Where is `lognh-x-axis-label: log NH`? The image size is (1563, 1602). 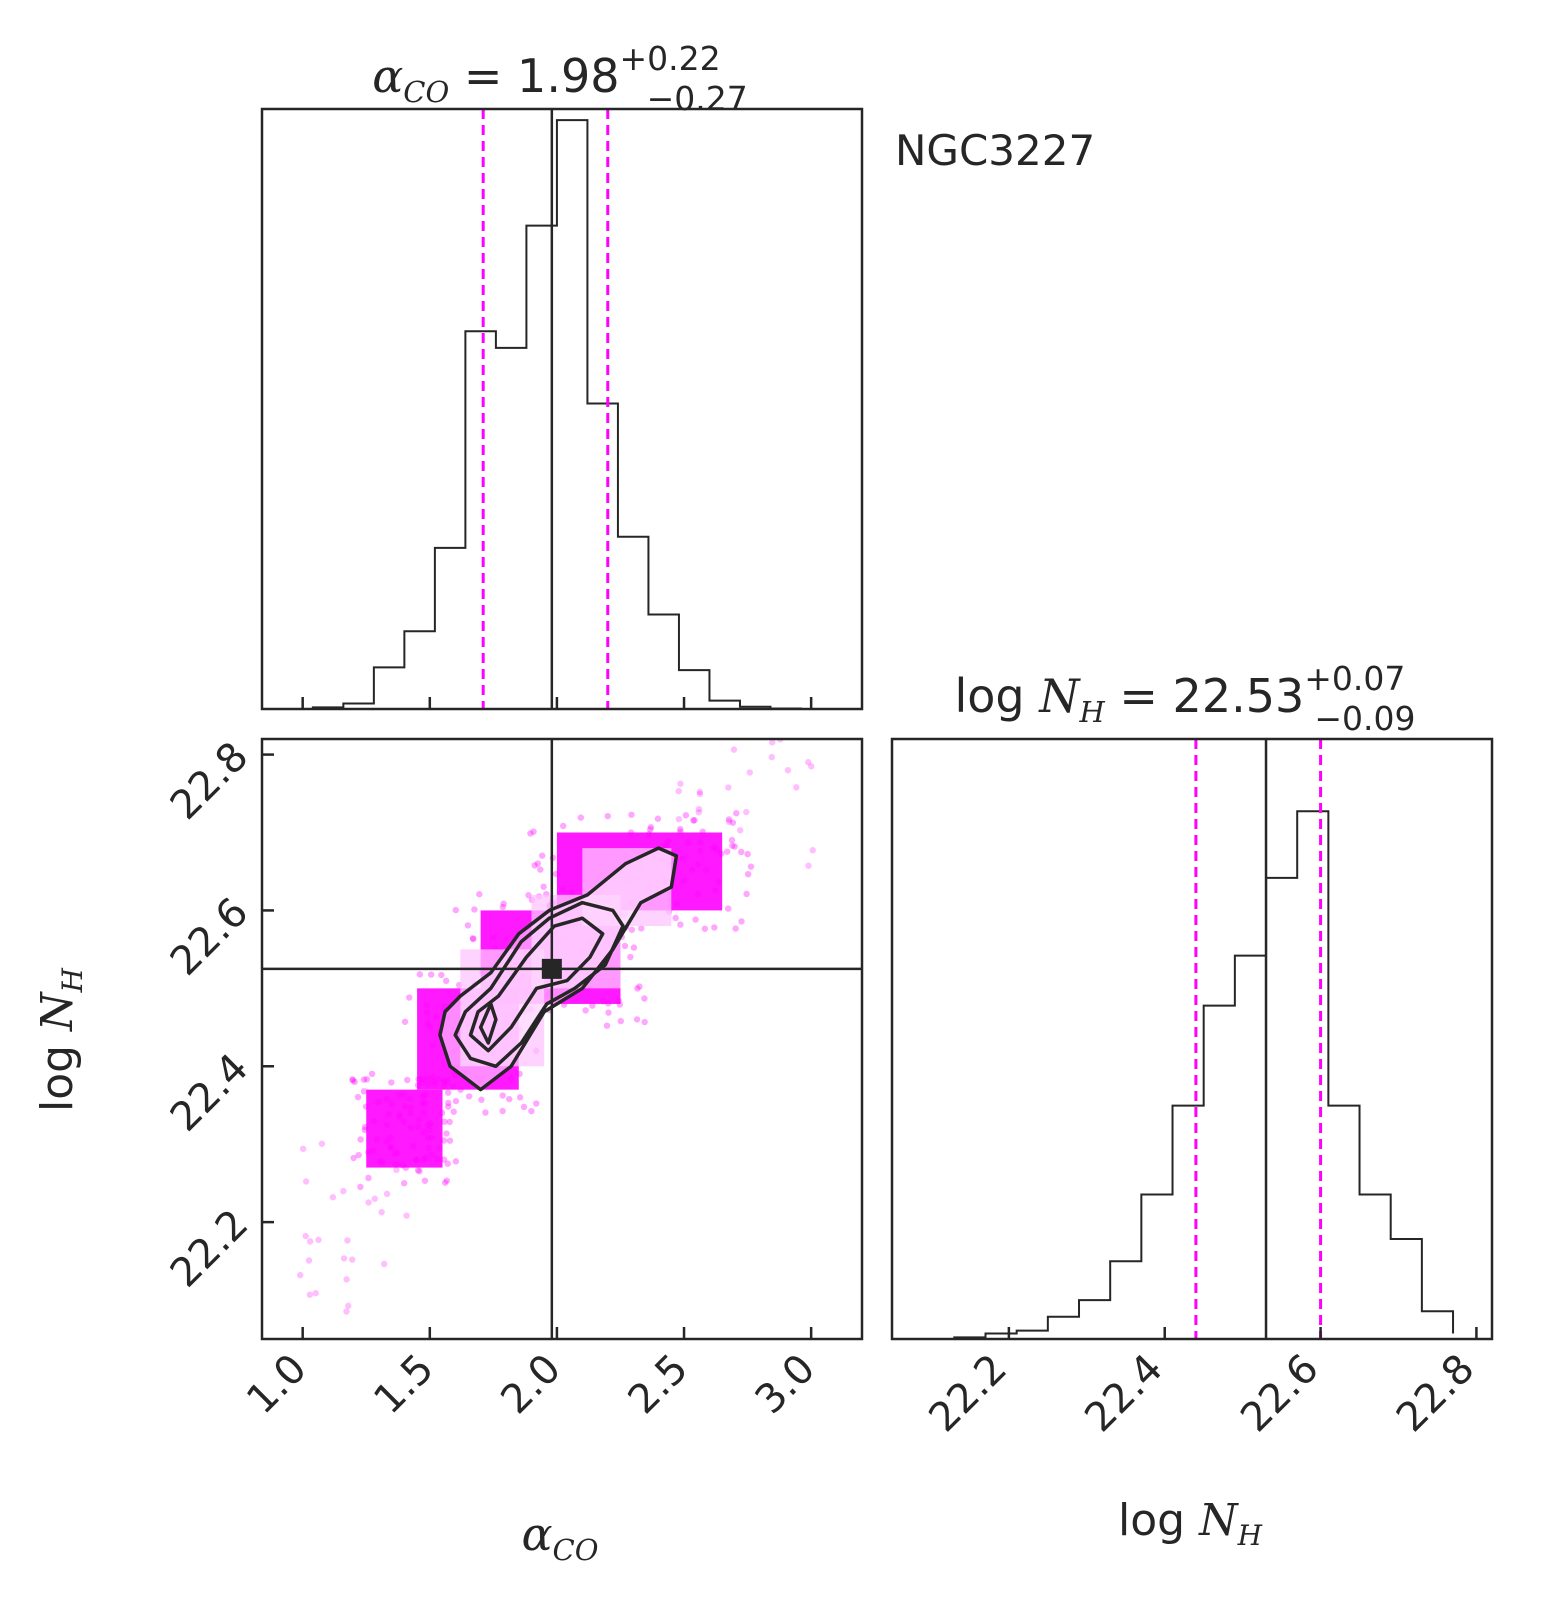
lognh-x-axis-label: log NH is located at coordinates (1190, 1523).